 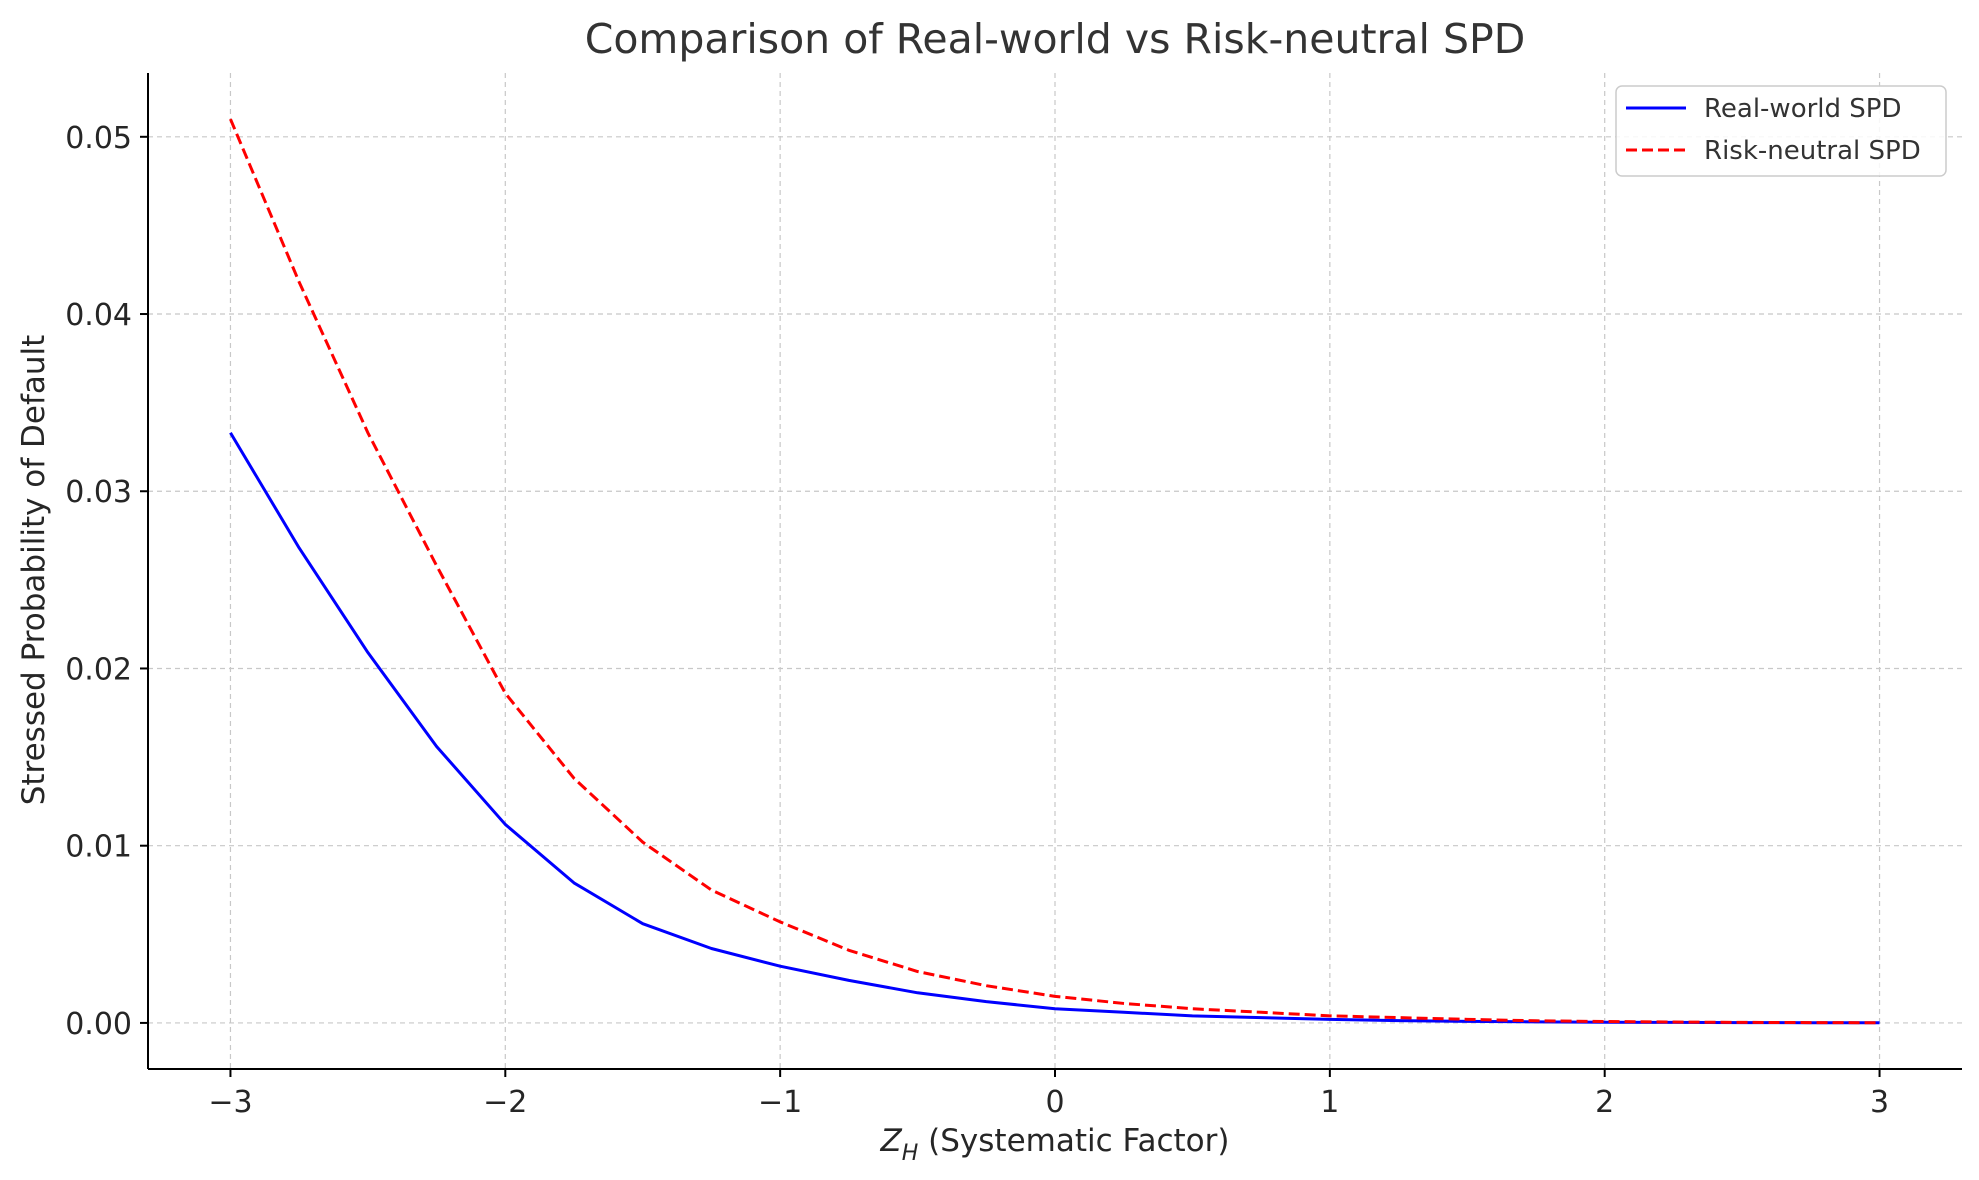 What do you see at coordinates (98, 847) in the screenshot?
I see `y-tick-label: 0.01` at bounding box center [98, 847].